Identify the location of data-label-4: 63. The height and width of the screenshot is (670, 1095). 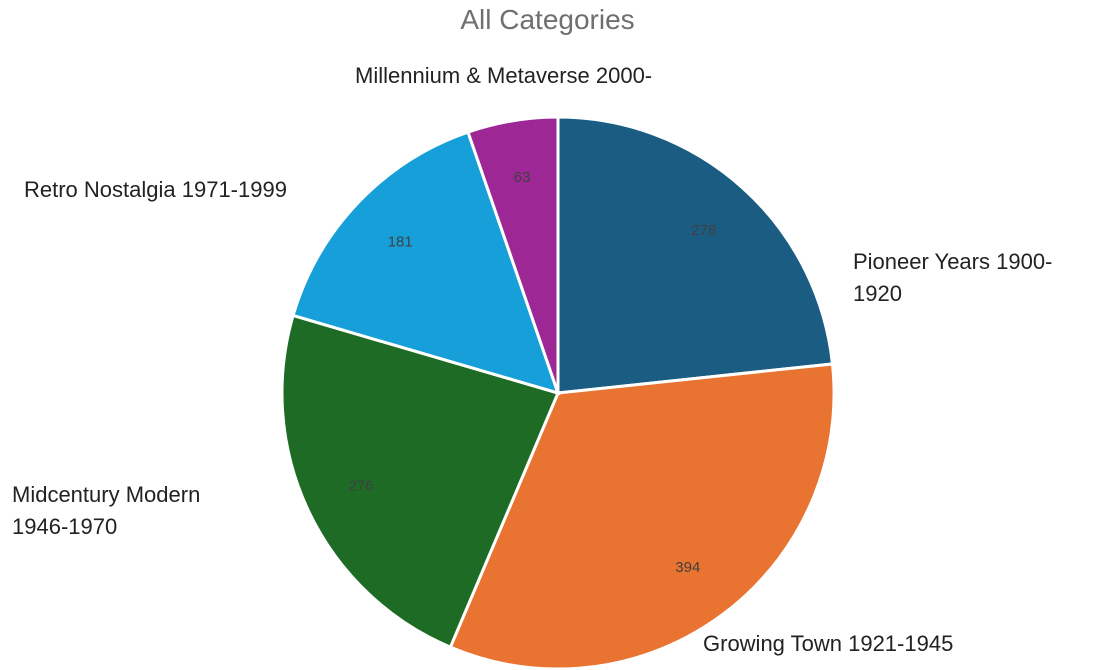
(522, 177).